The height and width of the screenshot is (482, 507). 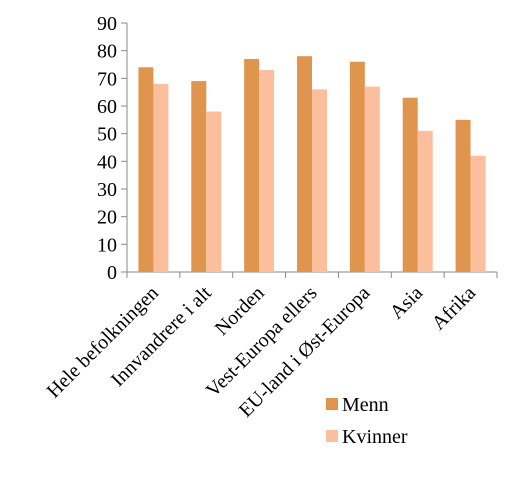 I want to click on legend-label: Menn, so click(x=365, y=405).